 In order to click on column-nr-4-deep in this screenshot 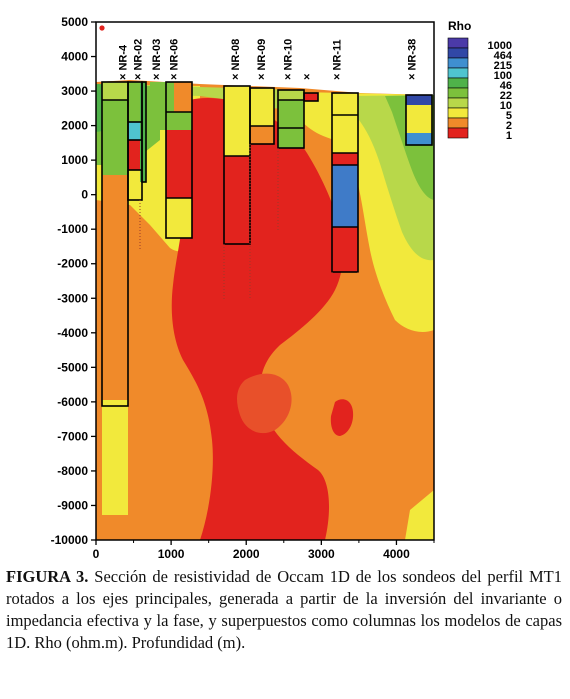, I will do `click(115, 457)`.